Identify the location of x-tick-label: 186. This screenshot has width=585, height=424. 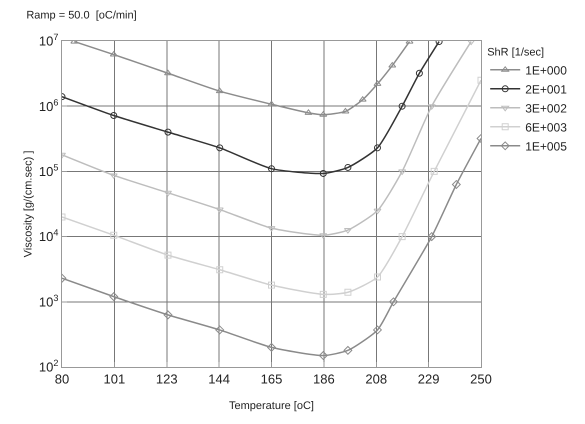
(324, 379).